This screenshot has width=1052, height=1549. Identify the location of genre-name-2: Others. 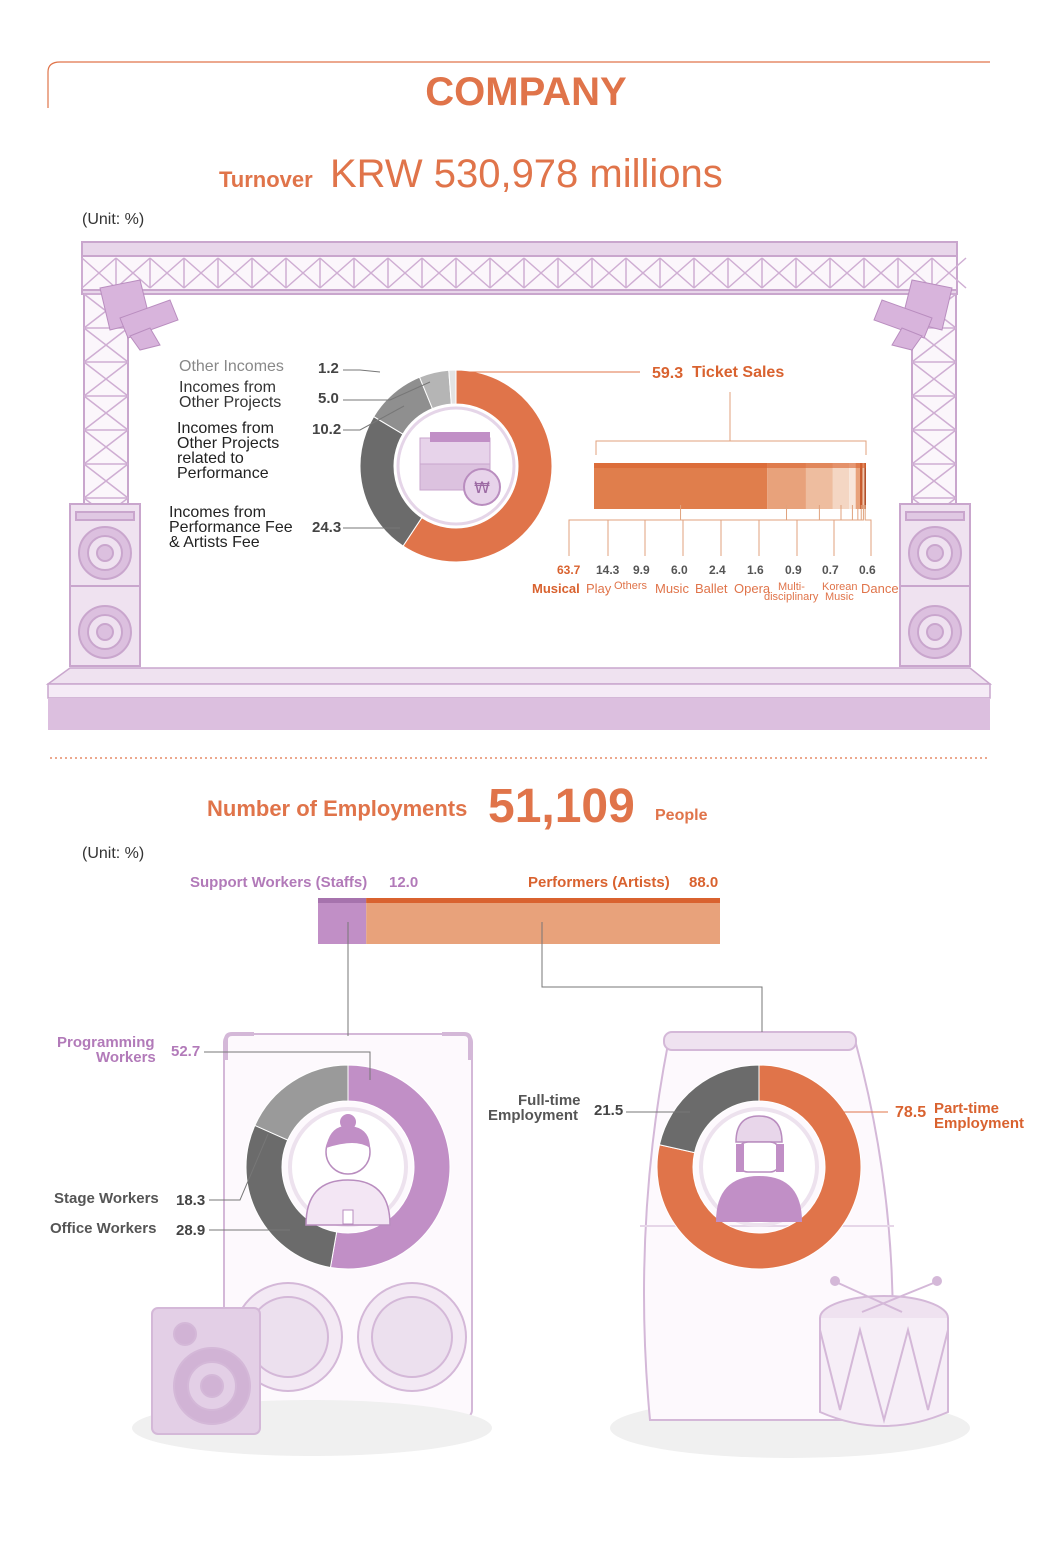
(631, 586).